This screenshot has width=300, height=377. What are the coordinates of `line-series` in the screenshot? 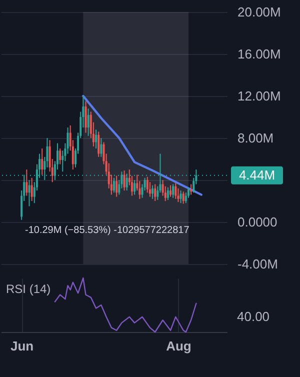 It's located at (142, 145).